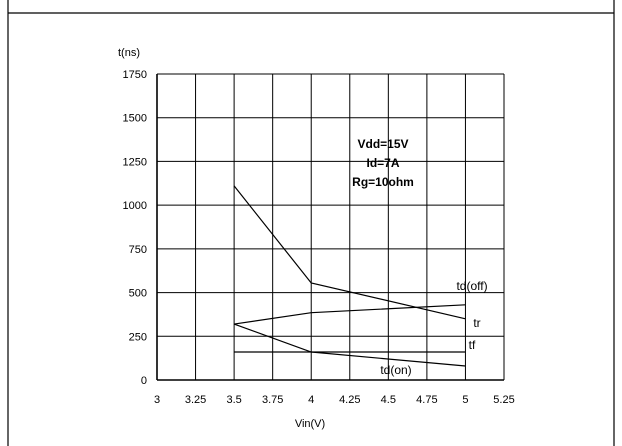  Describe the element at coordinates (503, 400) in the screenshot. I see `x-tick-label: 5.25` at that location.